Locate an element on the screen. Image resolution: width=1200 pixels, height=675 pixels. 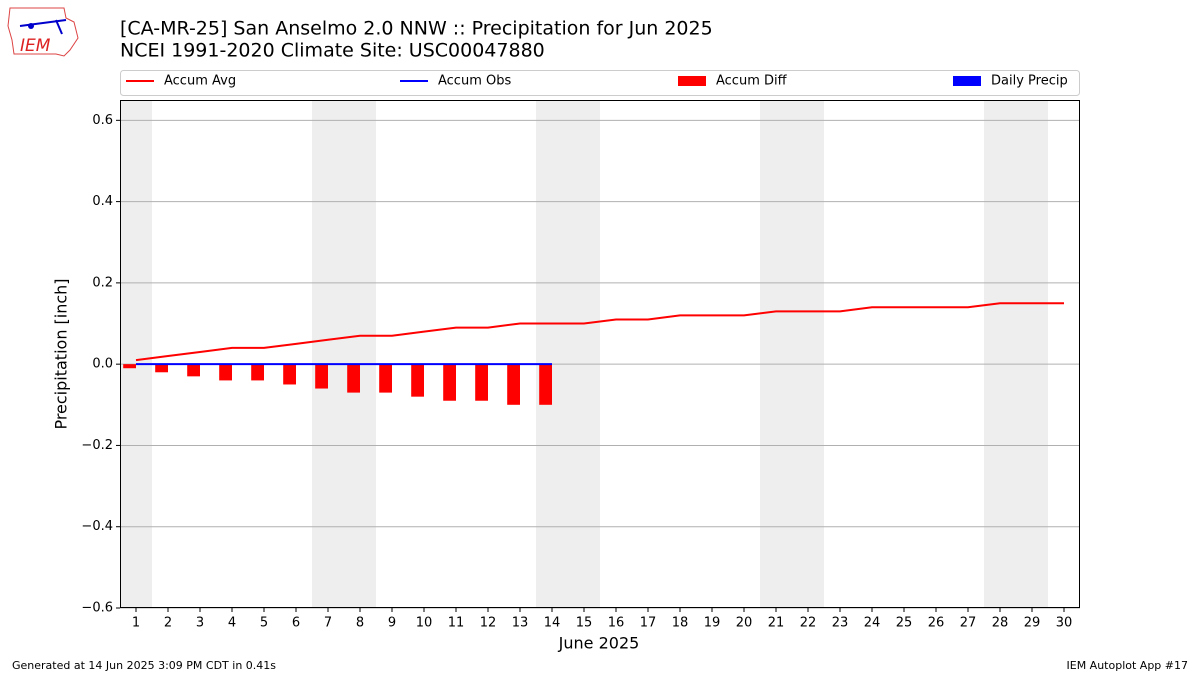
x-tick-label: 8 is located at coordinates (360, 623).